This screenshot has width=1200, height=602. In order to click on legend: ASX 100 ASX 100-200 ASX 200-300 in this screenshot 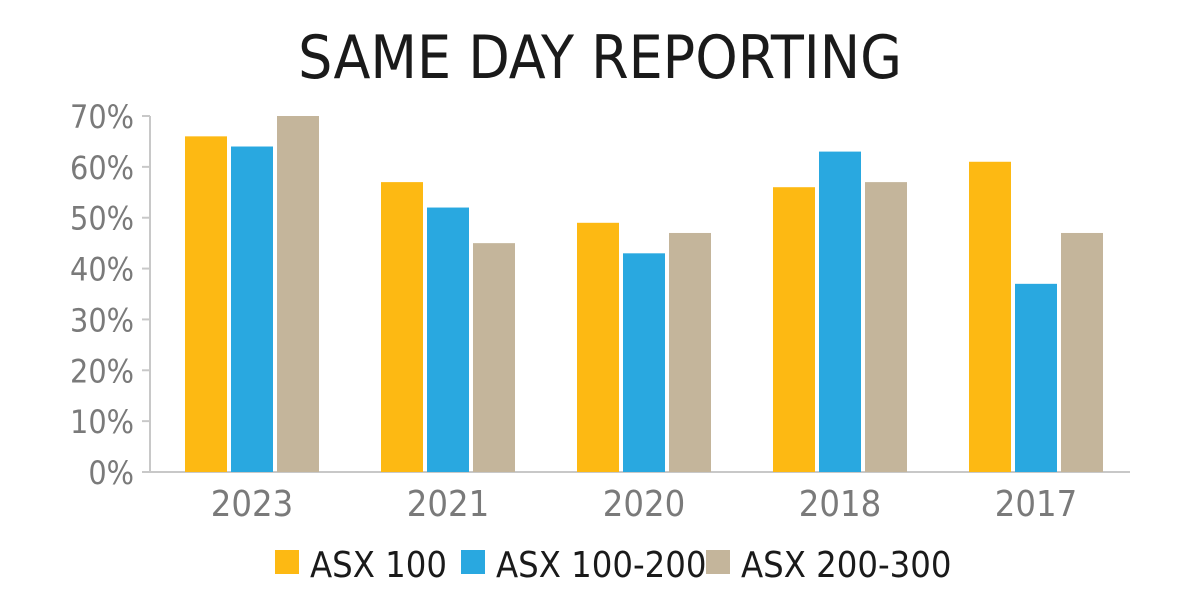, I will do `click(613, 565)`.